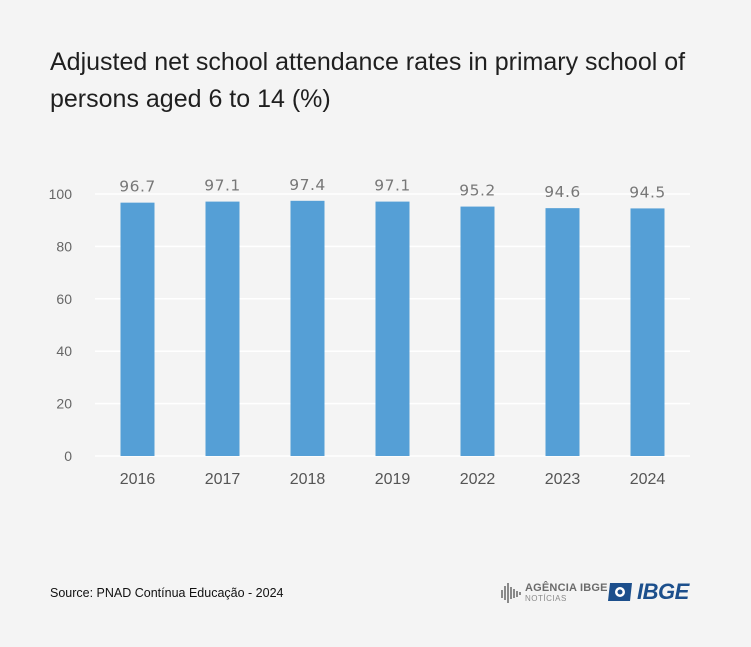  I want to click on x-tick-label: 2019, so click(393, 479).